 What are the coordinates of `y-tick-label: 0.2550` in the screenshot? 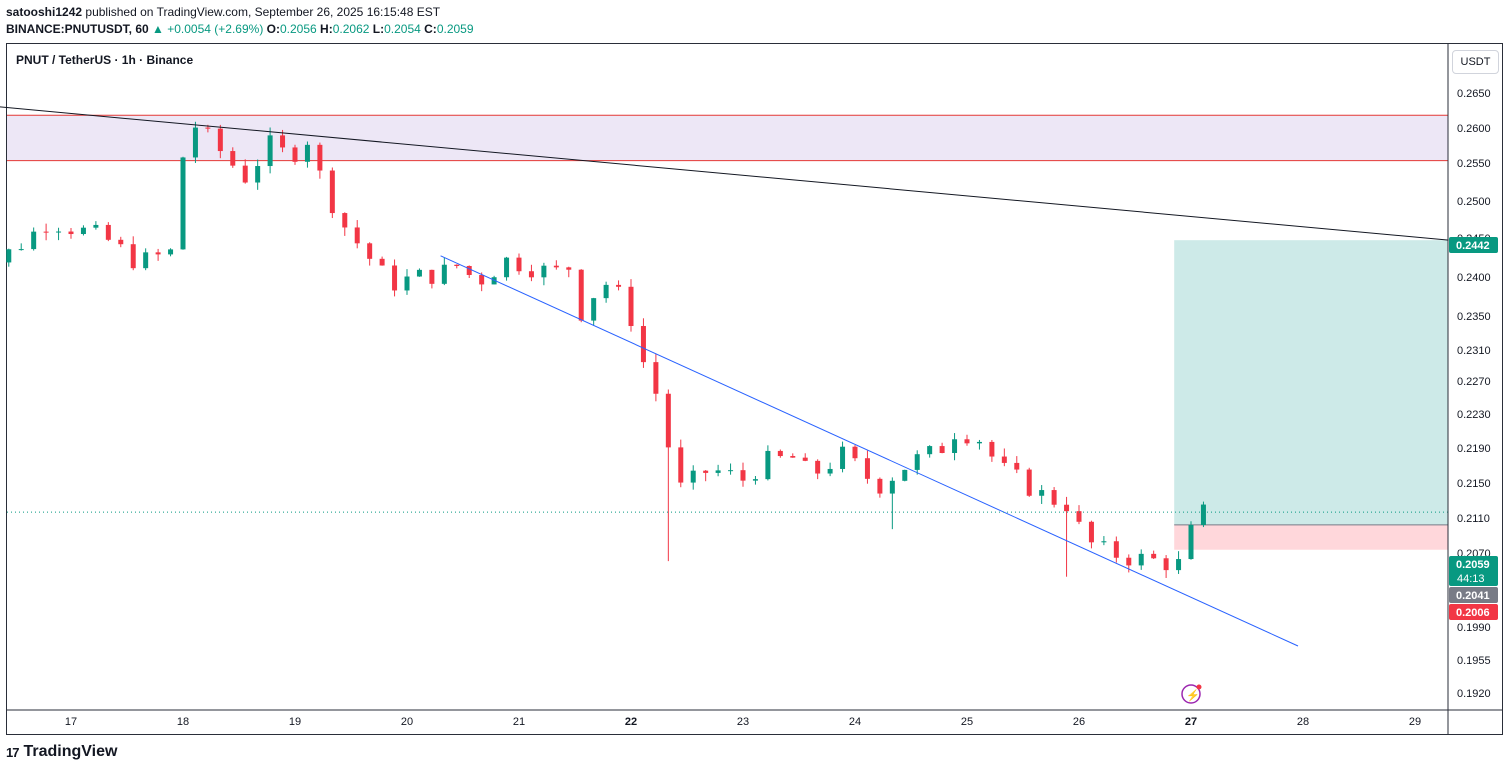 It's located at (1474, 164).